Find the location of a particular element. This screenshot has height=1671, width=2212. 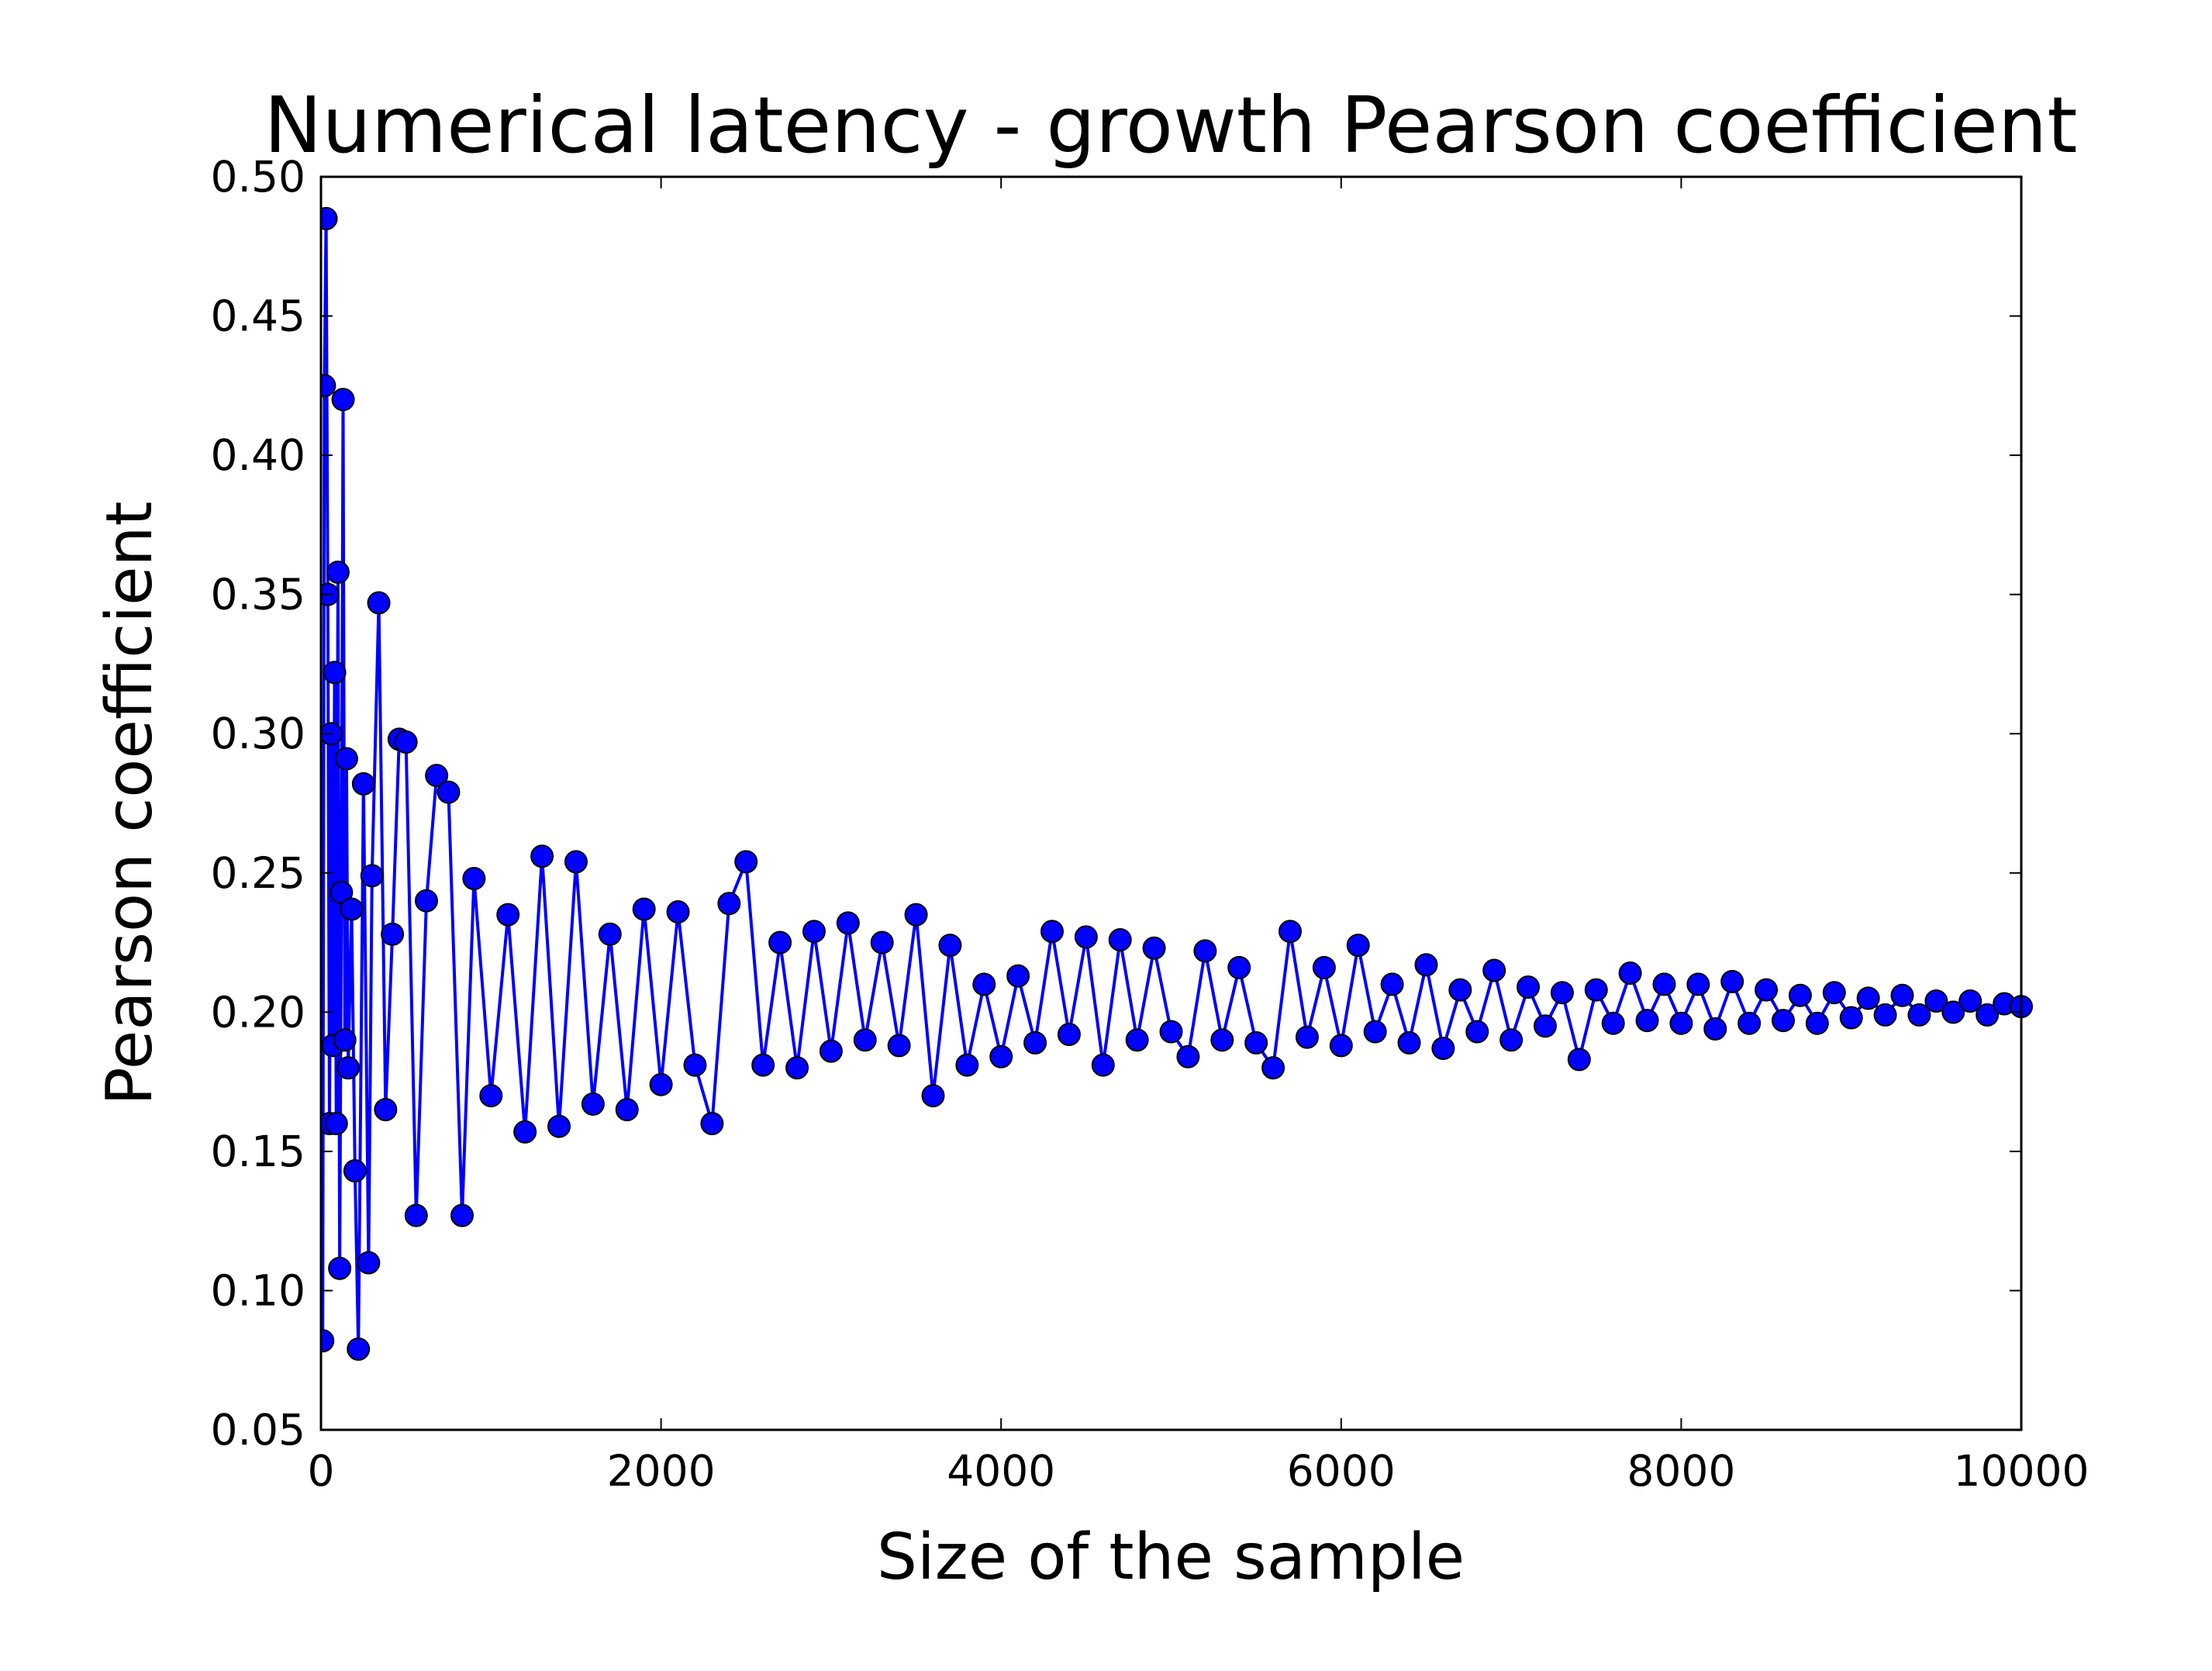

y-axis-label: Pearson coefficient is located at coordinates (130, 803).